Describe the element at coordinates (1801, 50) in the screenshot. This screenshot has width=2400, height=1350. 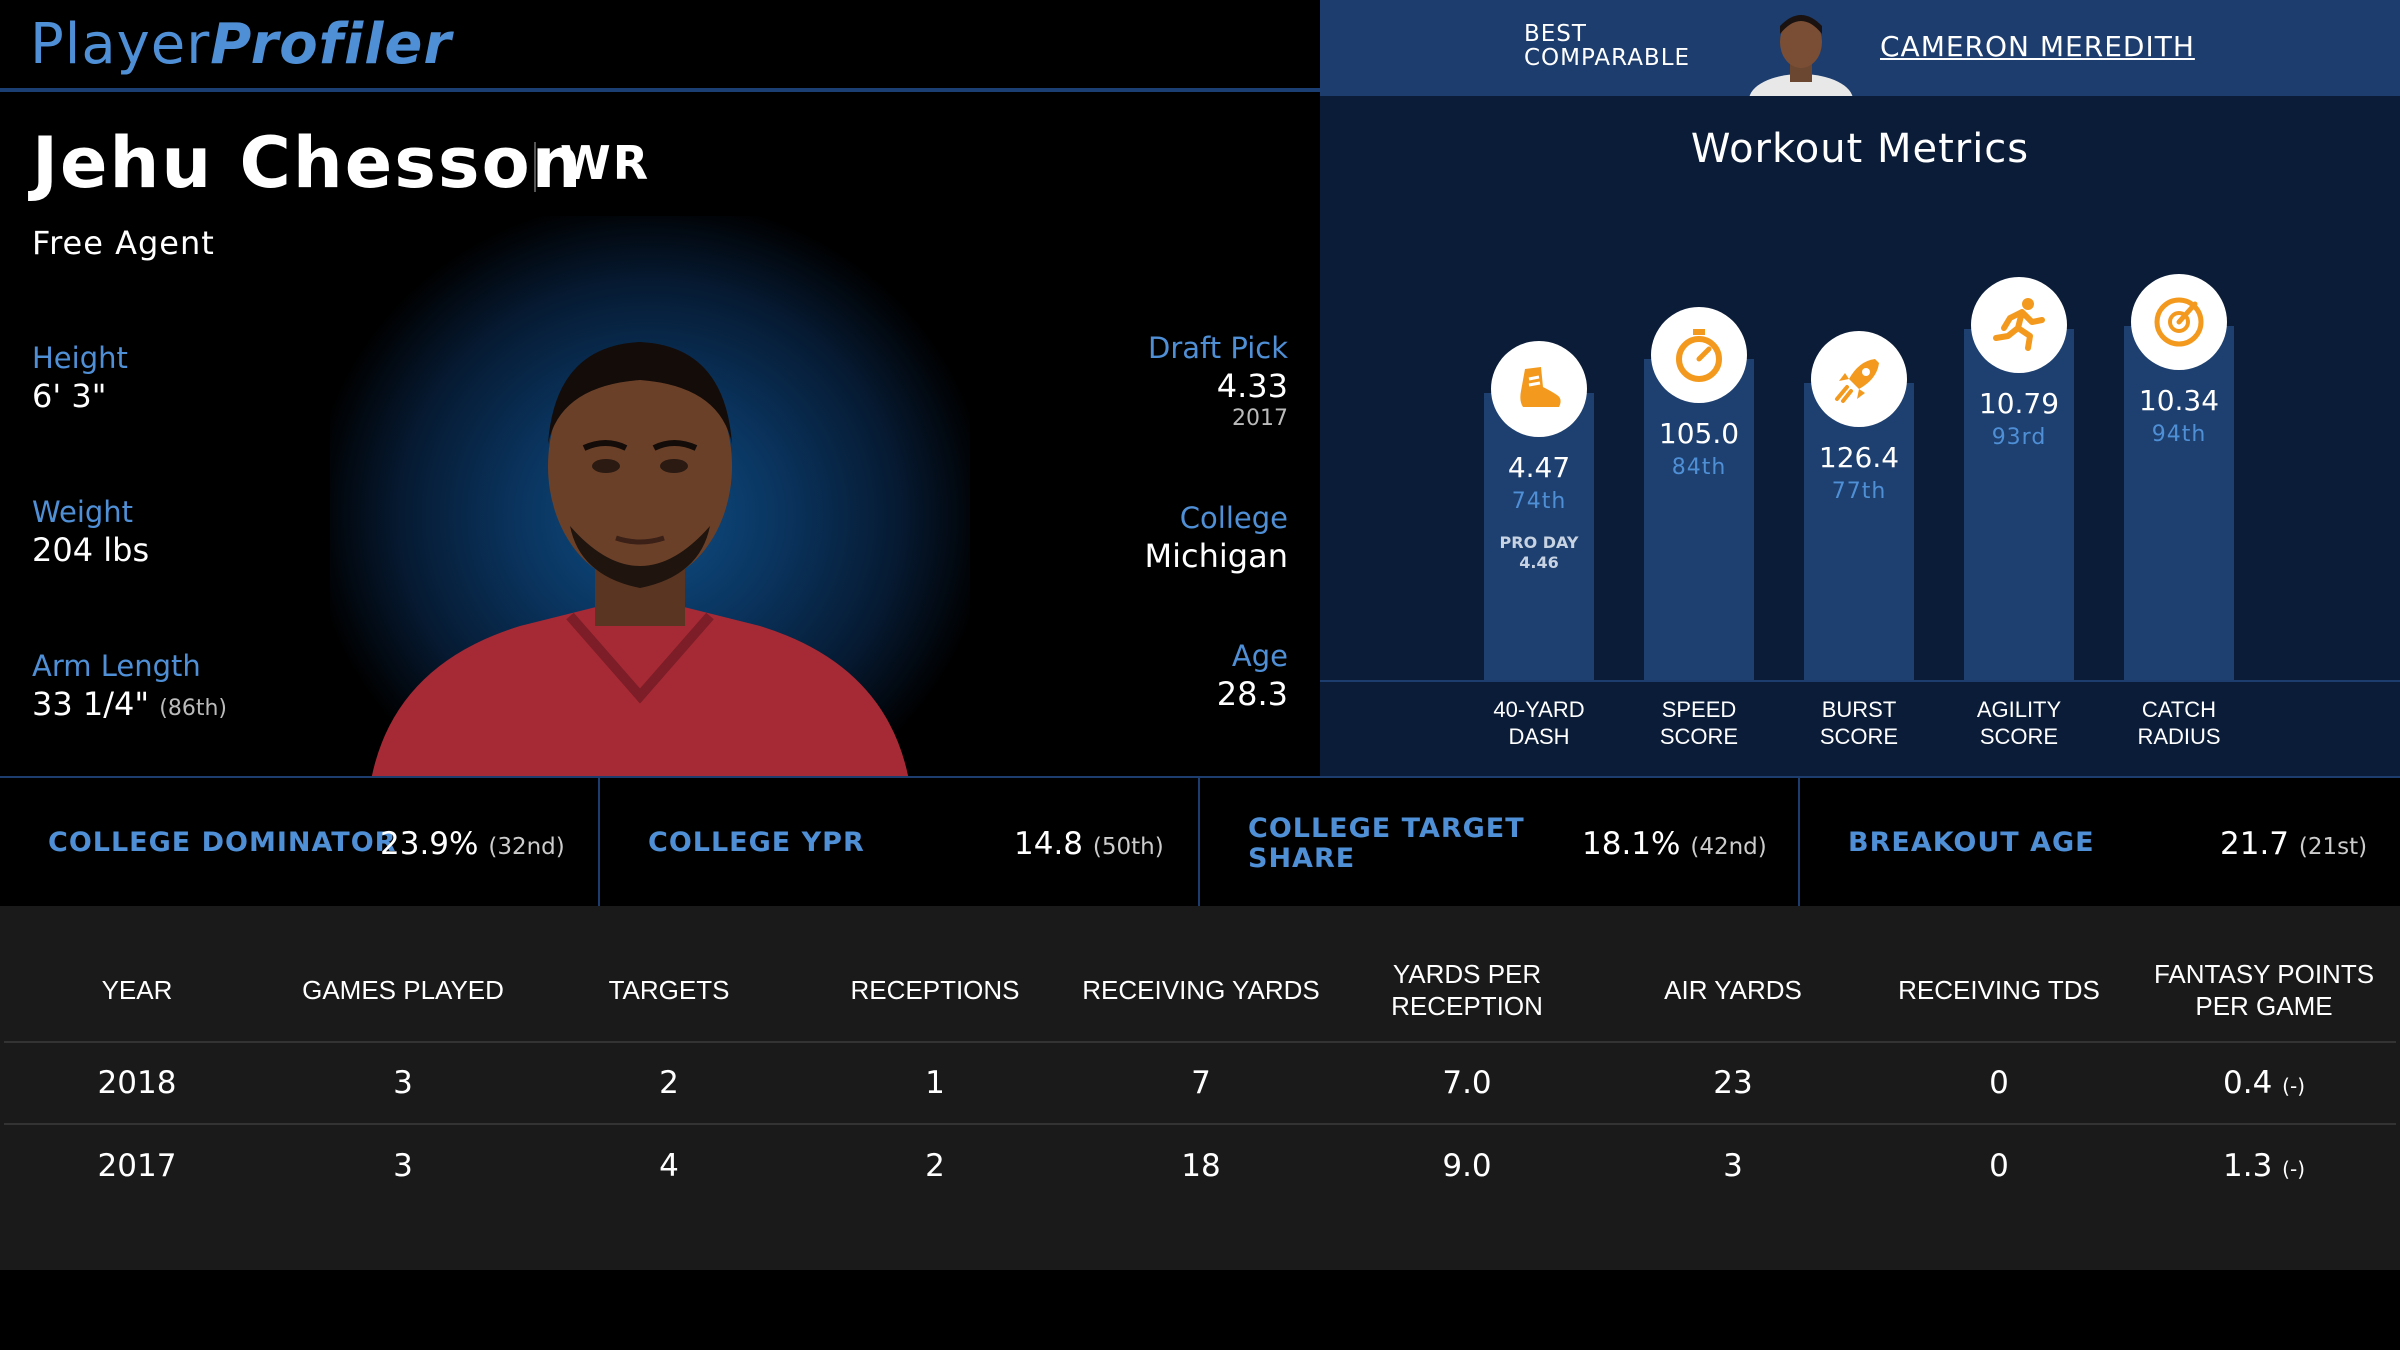
I see `comparable-avatar` at that location.